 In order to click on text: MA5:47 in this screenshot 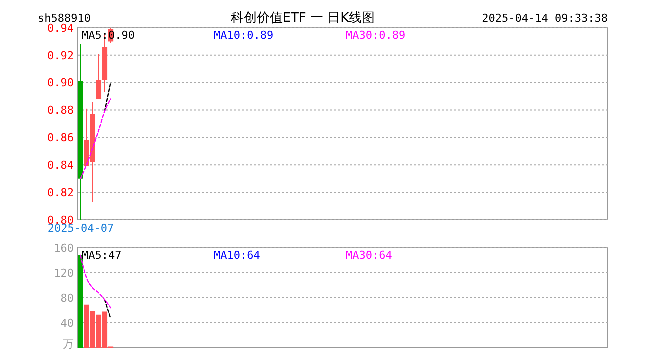, I will do `click(102, 255)`.